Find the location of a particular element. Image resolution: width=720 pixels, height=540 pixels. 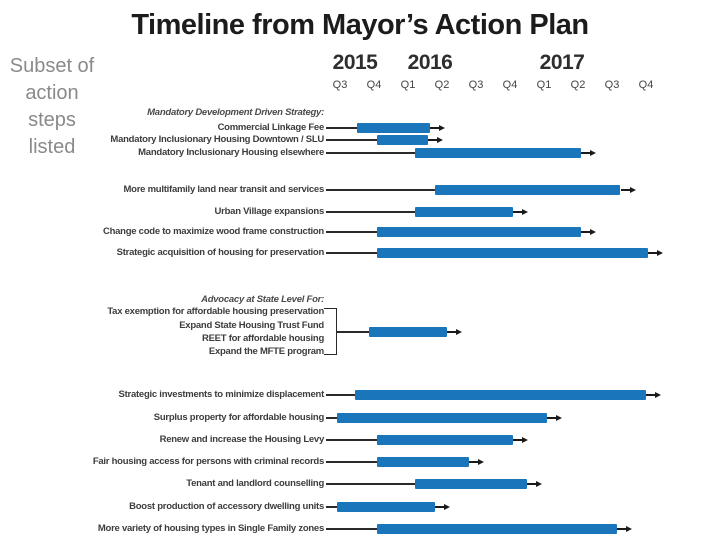

row-label: Mandatory Inclusionary Housing elsewhere is located at coordinates (231, 152).